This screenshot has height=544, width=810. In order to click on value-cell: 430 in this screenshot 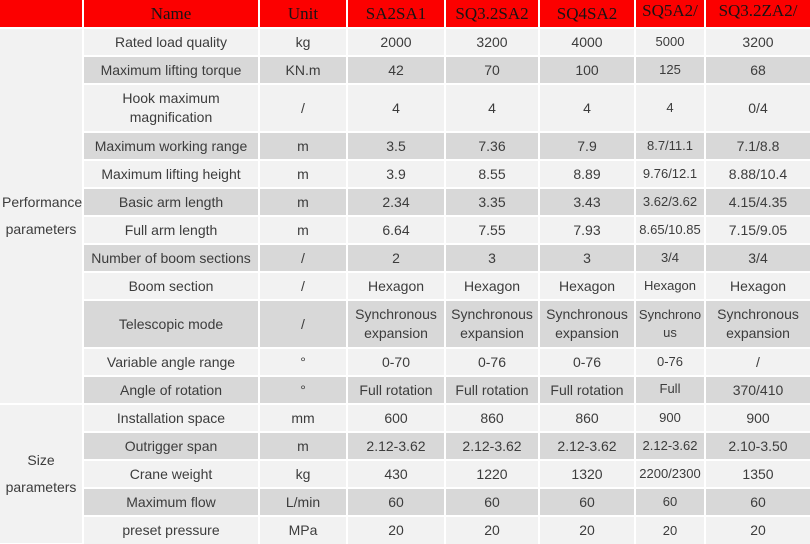, I will do `click(396, 474)`.